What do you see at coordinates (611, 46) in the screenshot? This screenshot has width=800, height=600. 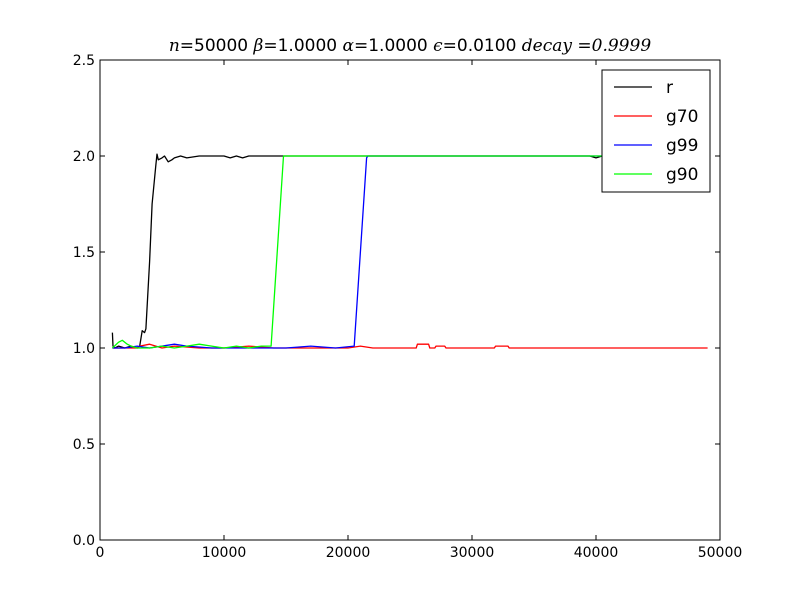 I see `title-part: =0.9999` at bounding box center [611, 46].